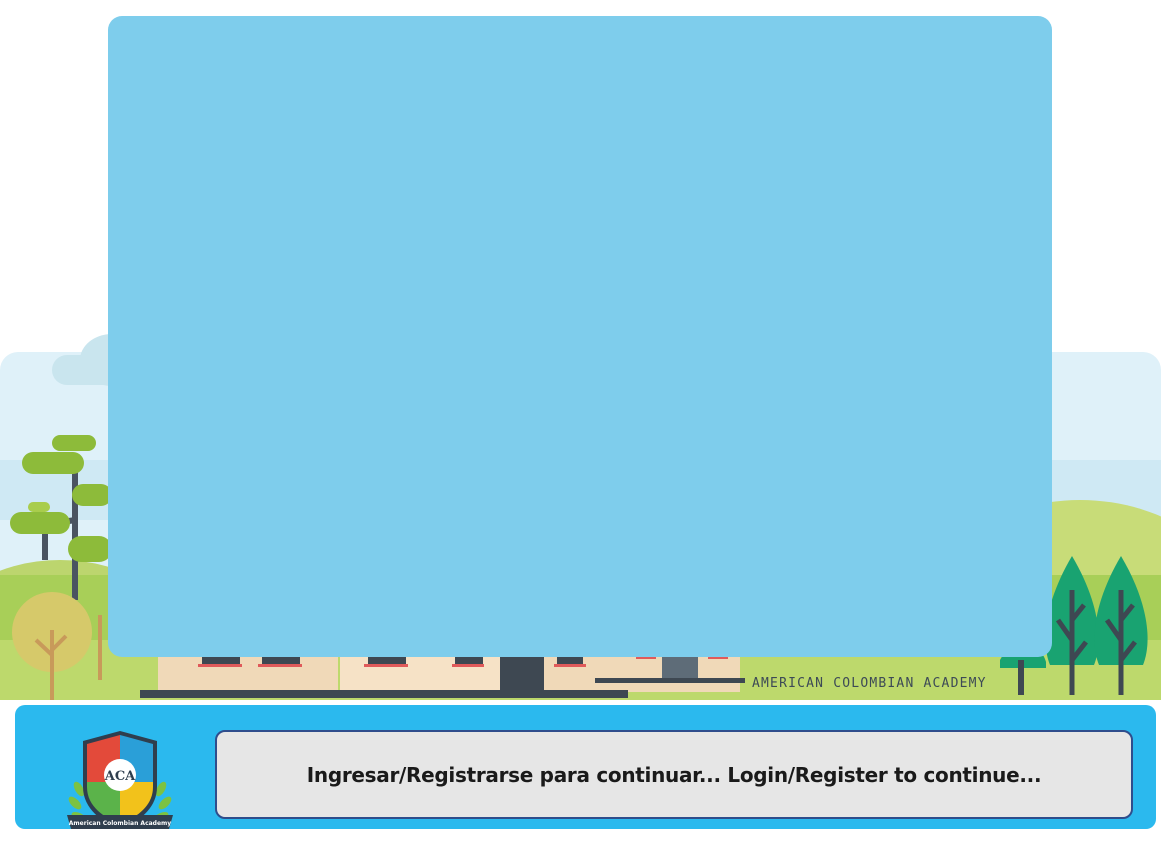  I want to click on academy-crest-logo: ACA American Colombian Academy, so click(120, 780).